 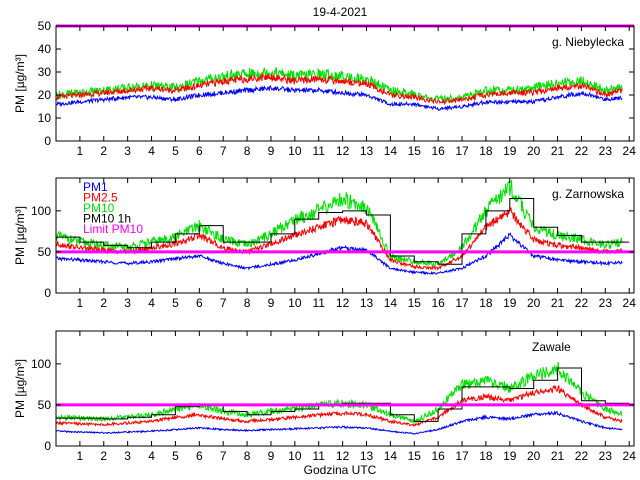 I want to click on y-tick-label: 10, so click(x=45, y=118).